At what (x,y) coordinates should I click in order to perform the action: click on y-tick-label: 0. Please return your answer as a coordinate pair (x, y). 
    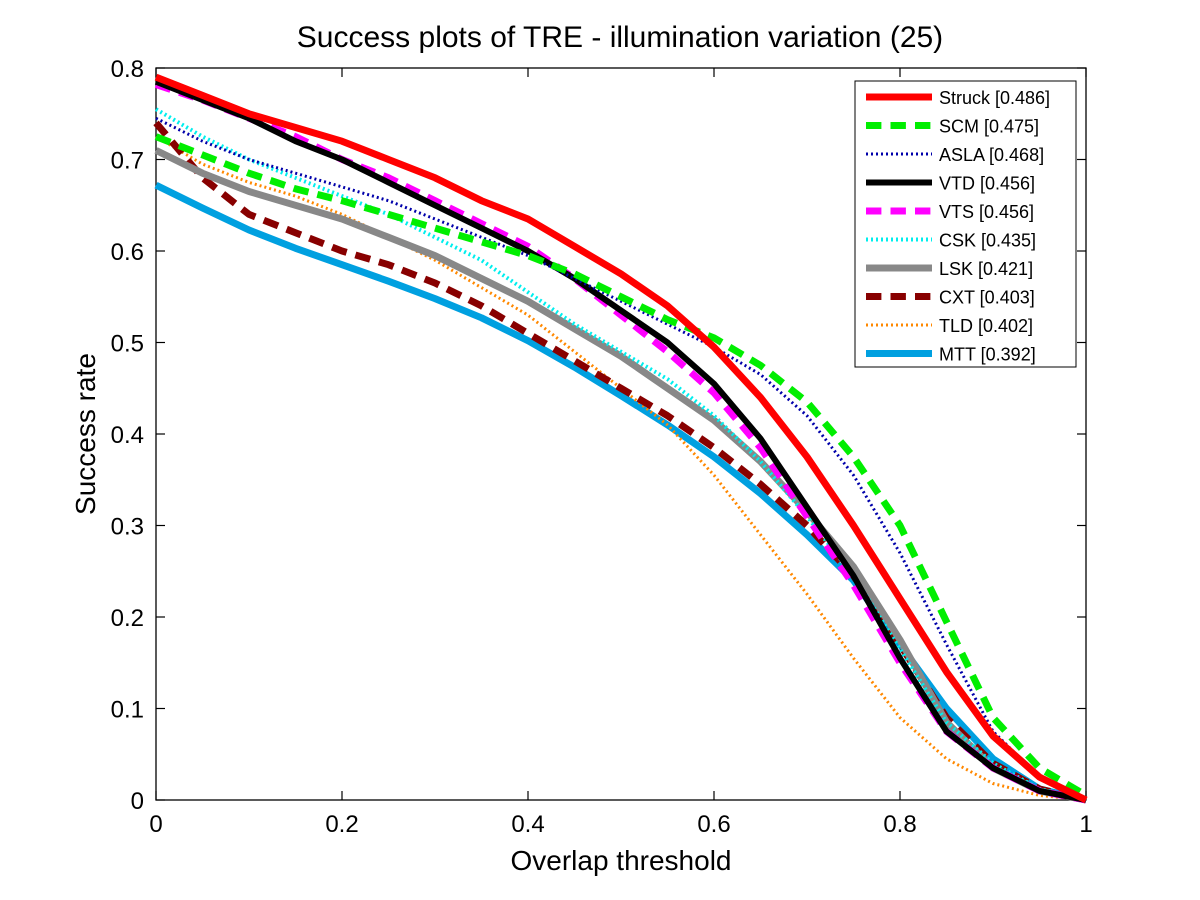
    Looking at the image, I should click on (137, 801).